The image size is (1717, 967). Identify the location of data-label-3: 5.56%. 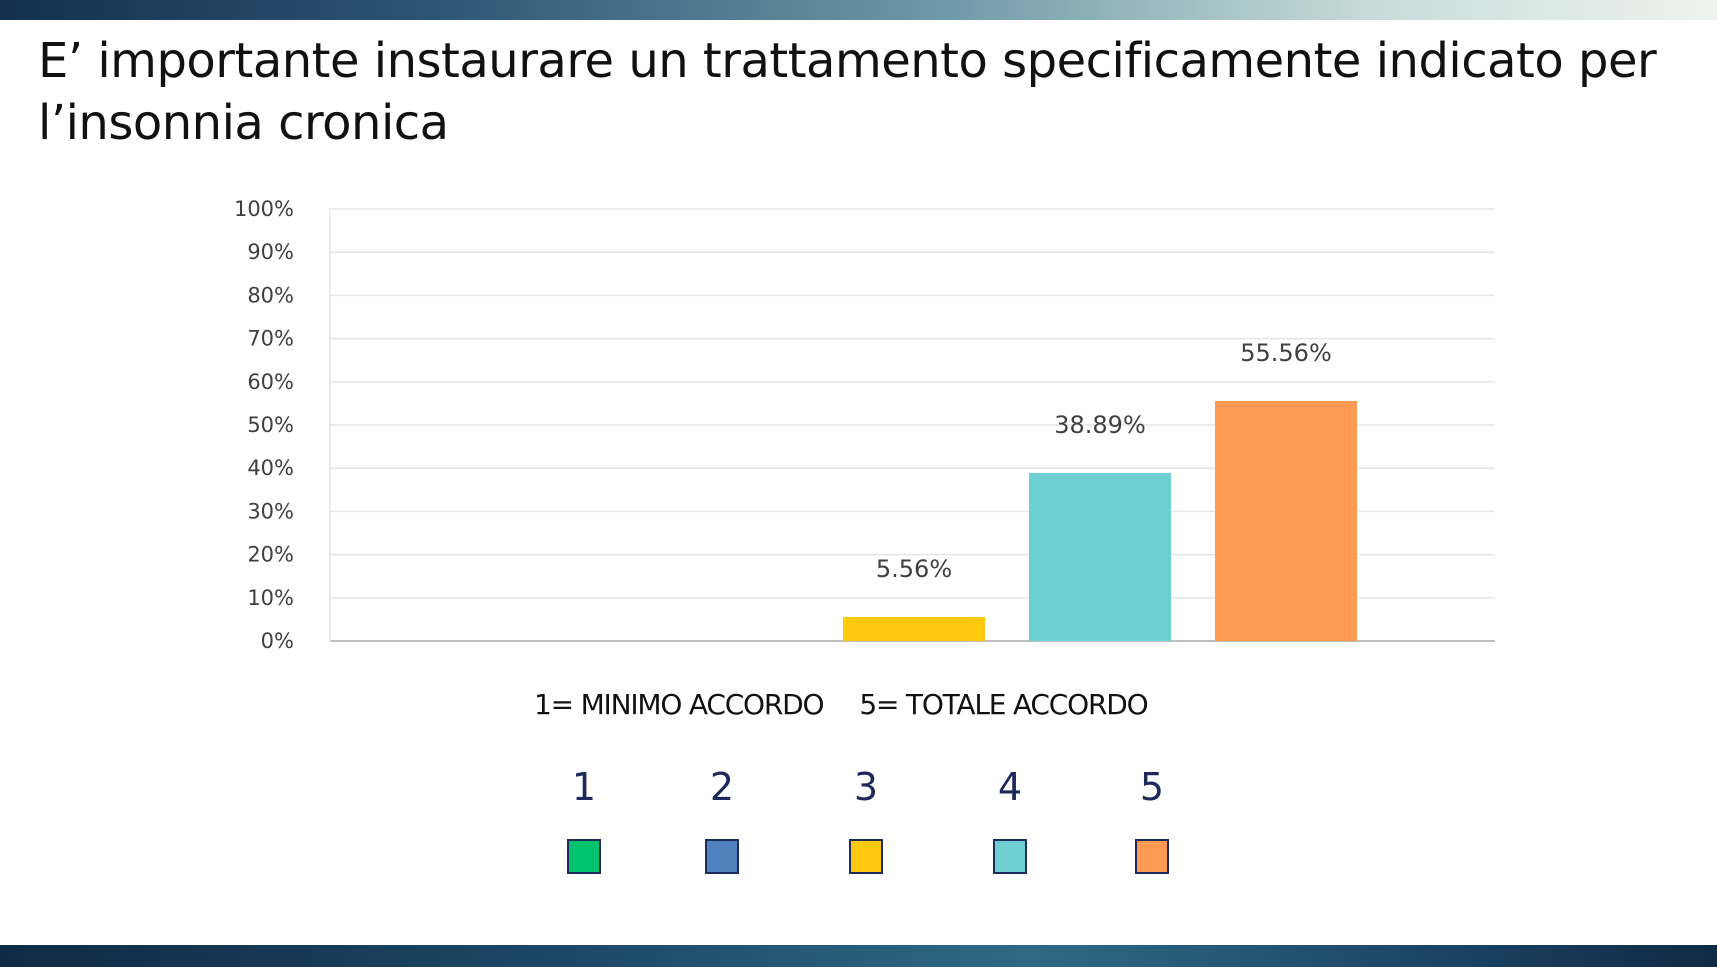
(914, 569).